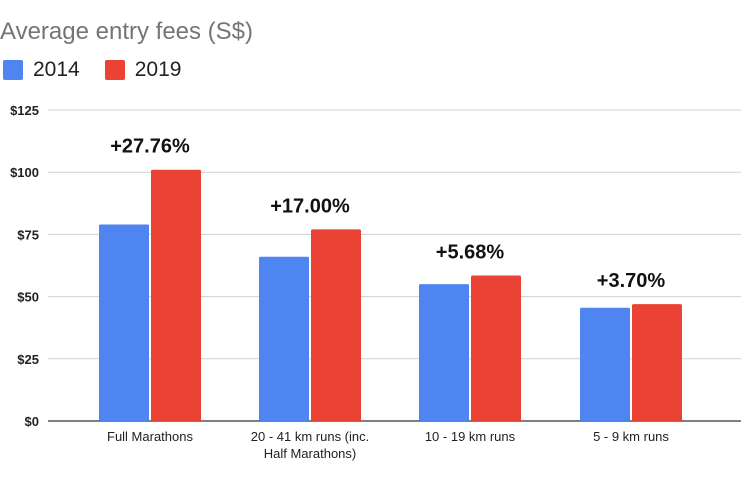 The height and width of the screenshot is (486, 741). I want to click on annotation-label: +5.68%, so click(470, 252).